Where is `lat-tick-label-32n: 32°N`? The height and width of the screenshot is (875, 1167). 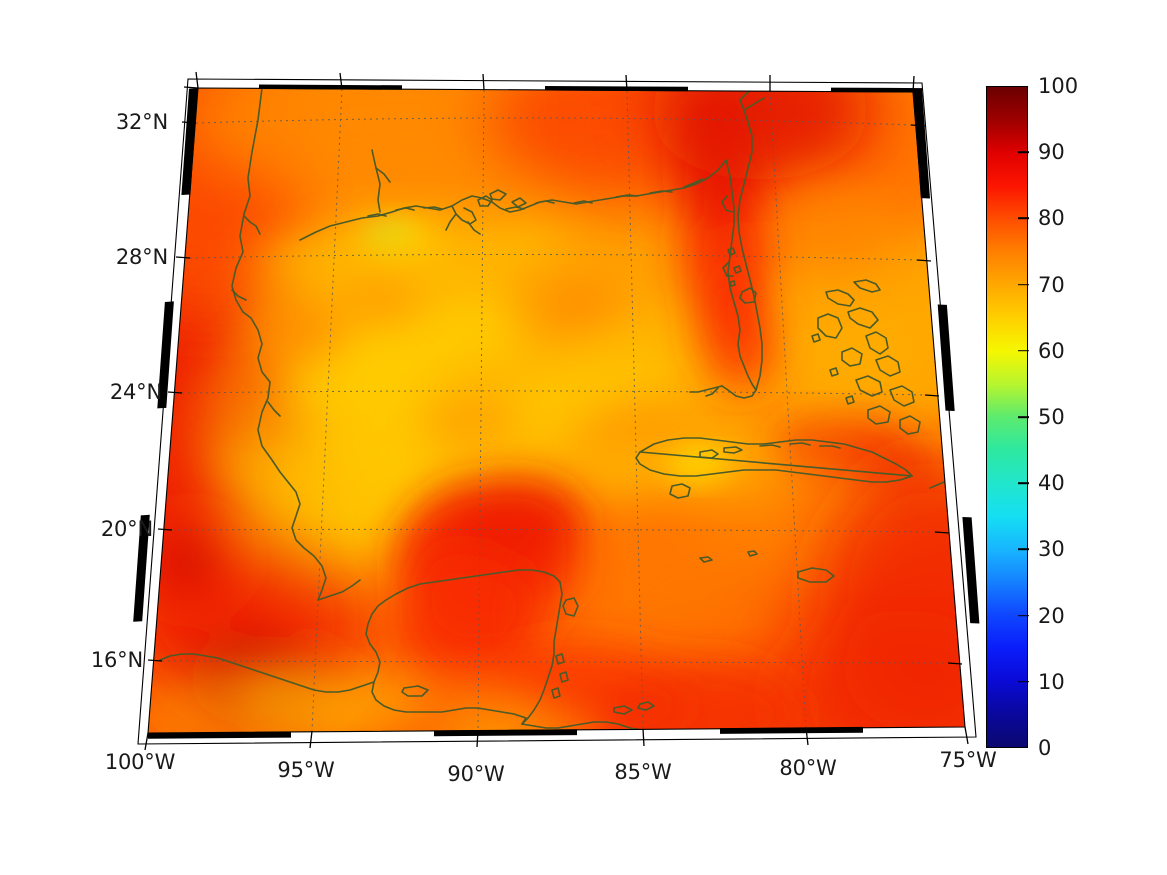
lat-tick-label-32n: 32°N is located at coordinates (141, 122).